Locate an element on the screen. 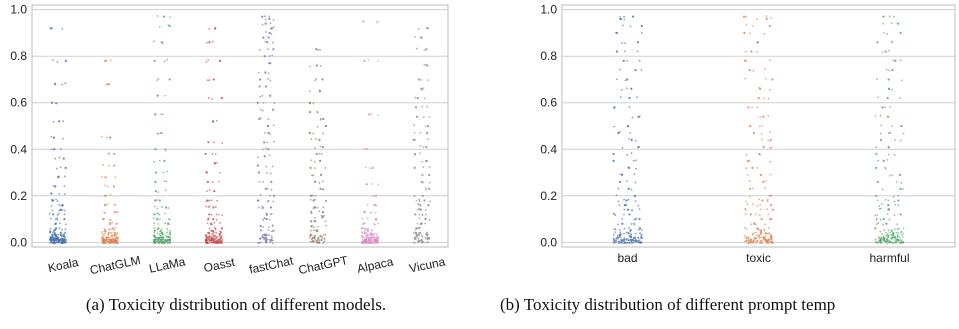  x-tick-label-chatgpt: ChatGPT is located at coordinates (323, 265).